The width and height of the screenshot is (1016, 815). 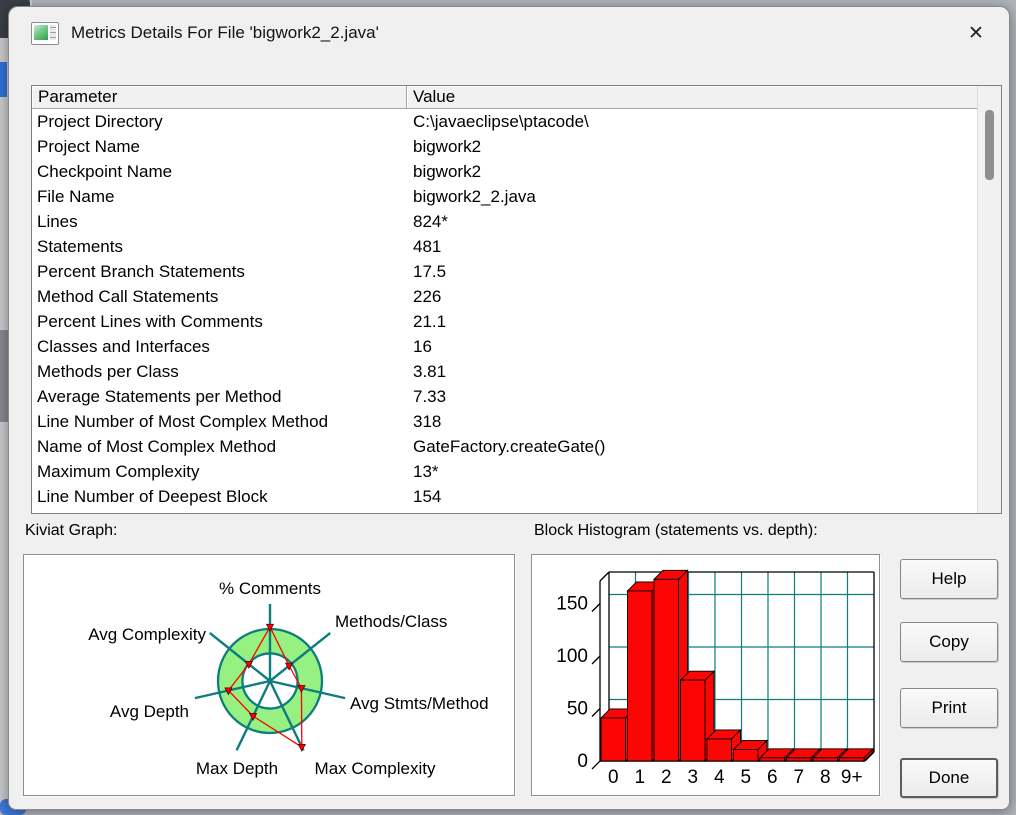 I want to click on table-row: Project Directory C:\javaeclipse\ptacode\, so click(x=505, y=121).